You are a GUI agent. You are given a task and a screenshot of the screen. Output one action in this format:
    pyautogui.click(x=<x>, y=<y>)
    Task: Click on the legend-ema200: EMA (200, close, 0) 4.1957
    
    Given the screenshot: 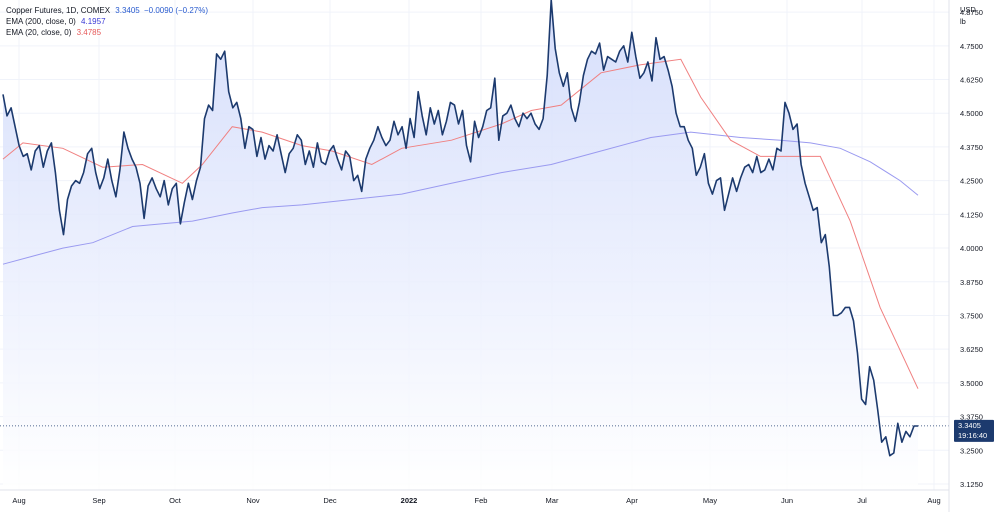 What is the action you would take?
    pyautogui.click(x=107, y=21)
    